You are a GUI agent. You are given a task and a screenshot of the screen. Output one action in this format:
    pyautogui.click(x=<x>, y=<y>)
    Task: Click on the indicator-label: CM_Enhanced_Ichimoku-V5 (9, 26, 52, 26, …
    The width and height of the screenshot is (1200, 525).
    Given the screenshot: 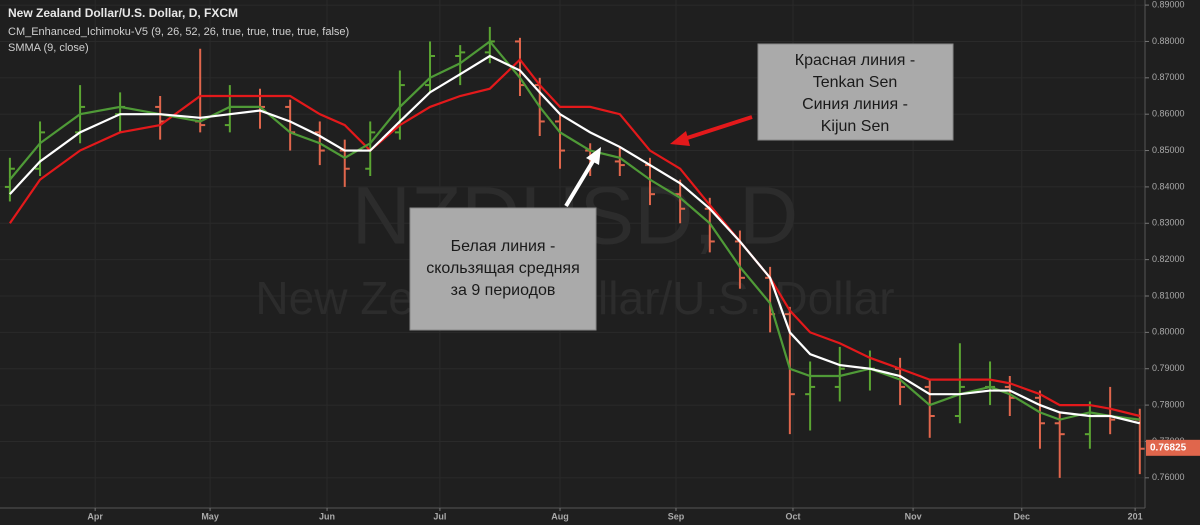 What is the action you would take?
    pyautogui.click(x=178, y=32)
    